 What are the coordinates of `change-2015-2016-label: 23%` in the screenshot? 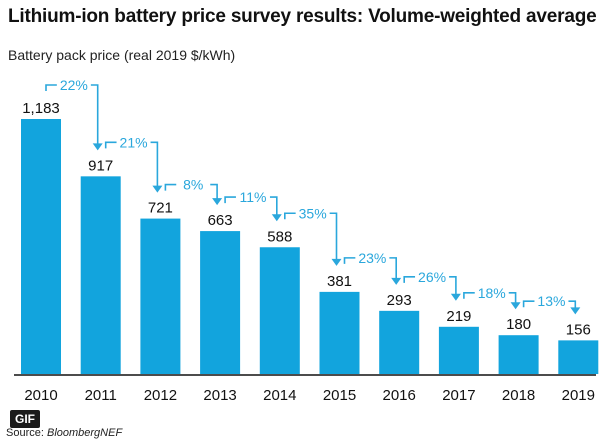 It's located at (372, 258).